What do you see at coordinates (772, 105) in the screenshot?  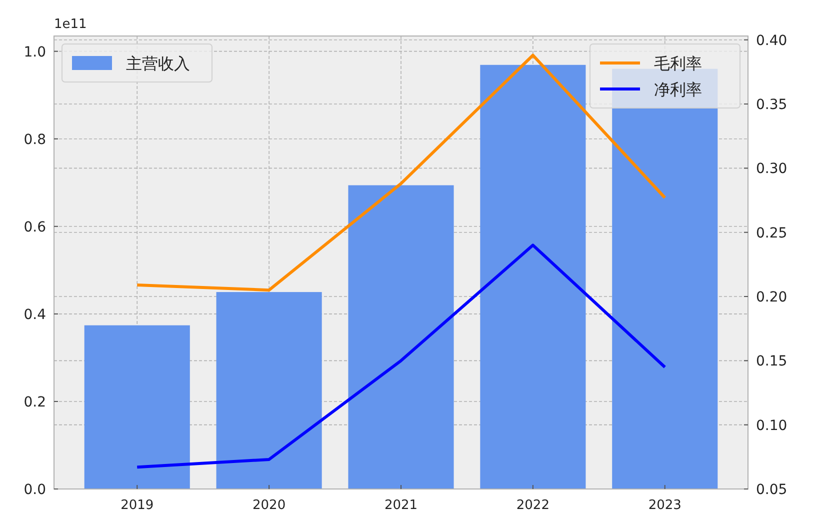 I see `y2-tick-label: 0.35` at bounding box center [772, 105].